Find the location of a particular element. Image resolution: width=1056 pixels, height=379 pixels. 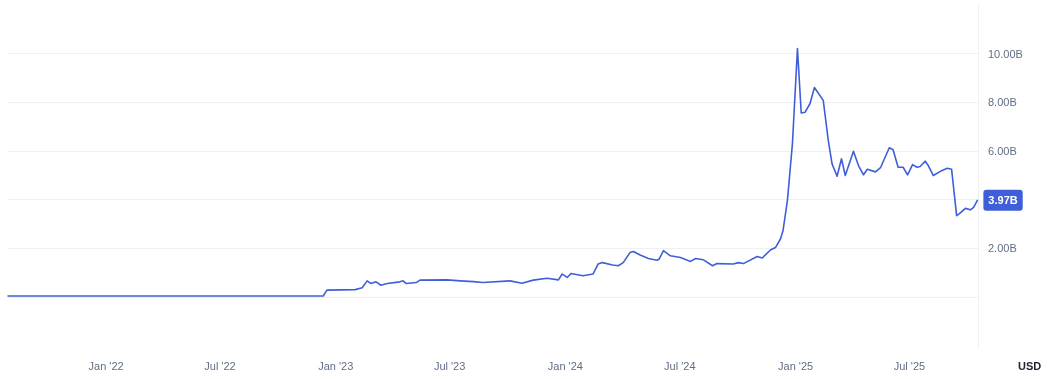

x-tick-label: Jul '23 is located at coordinates (449, 365).